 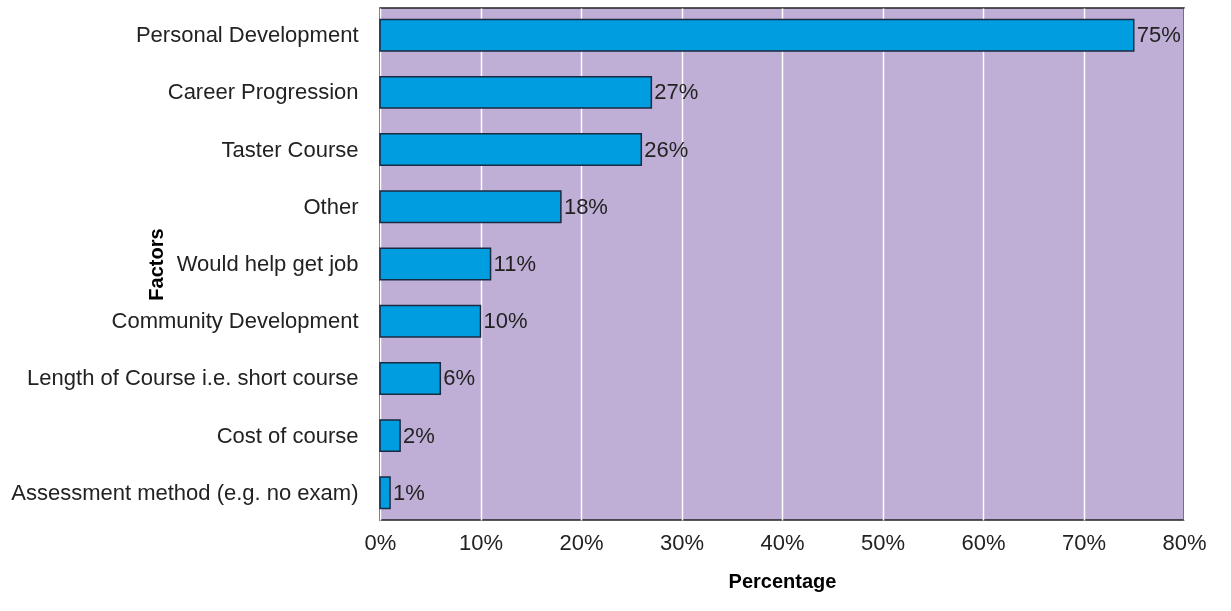 I want to click on y-tick-label: Length of Course i.e. short course, so click(x=193, y=378).